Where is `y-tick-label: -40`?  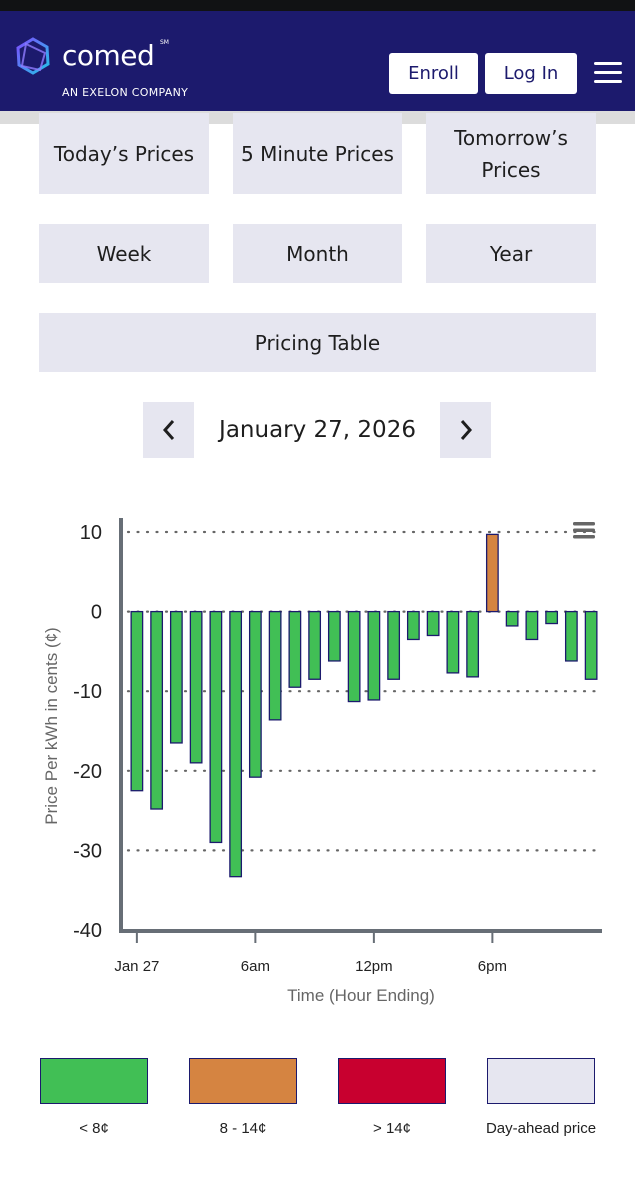
y-tick-label: -40 is located at coordinates (87, 931).